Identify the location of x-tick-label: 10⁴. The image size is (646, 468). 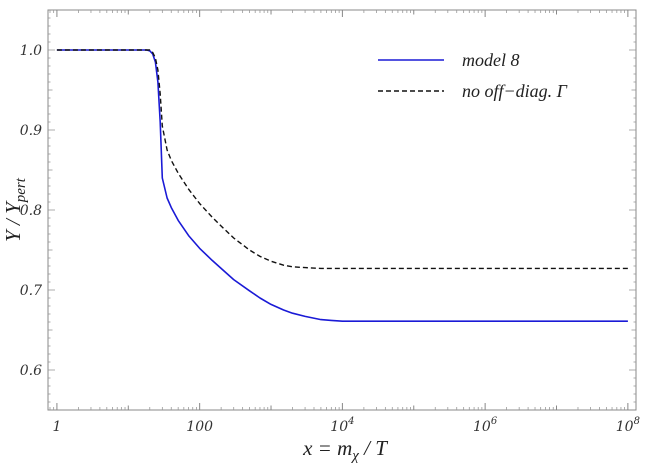
(342, 425).